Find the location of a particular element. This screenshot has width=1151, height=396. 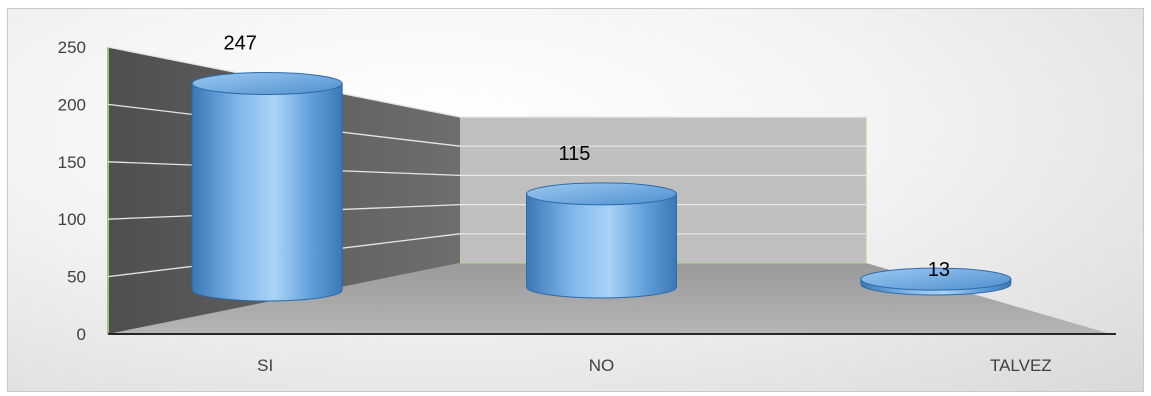

bar-talvez is located at coordinates (936, 281).